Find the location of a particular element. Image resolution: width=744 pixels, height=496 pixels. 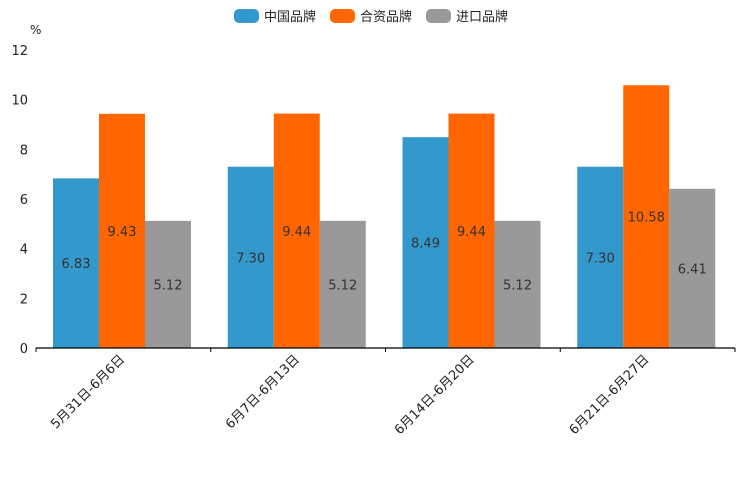

legend-label: 中国品牌 is located at coordinates (290, 17).